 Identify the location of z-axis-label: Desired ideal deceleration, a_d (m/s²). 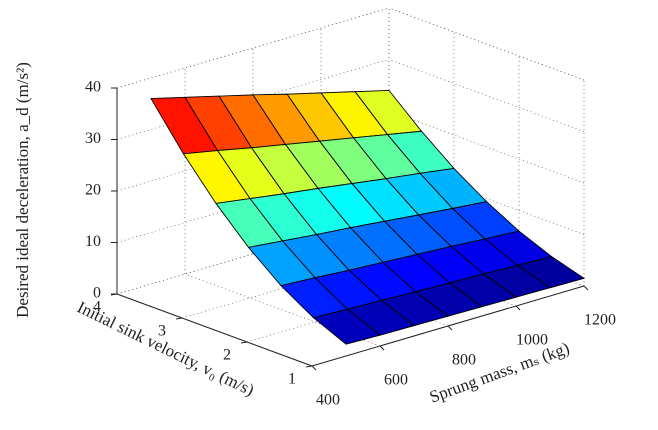
(22, 190).